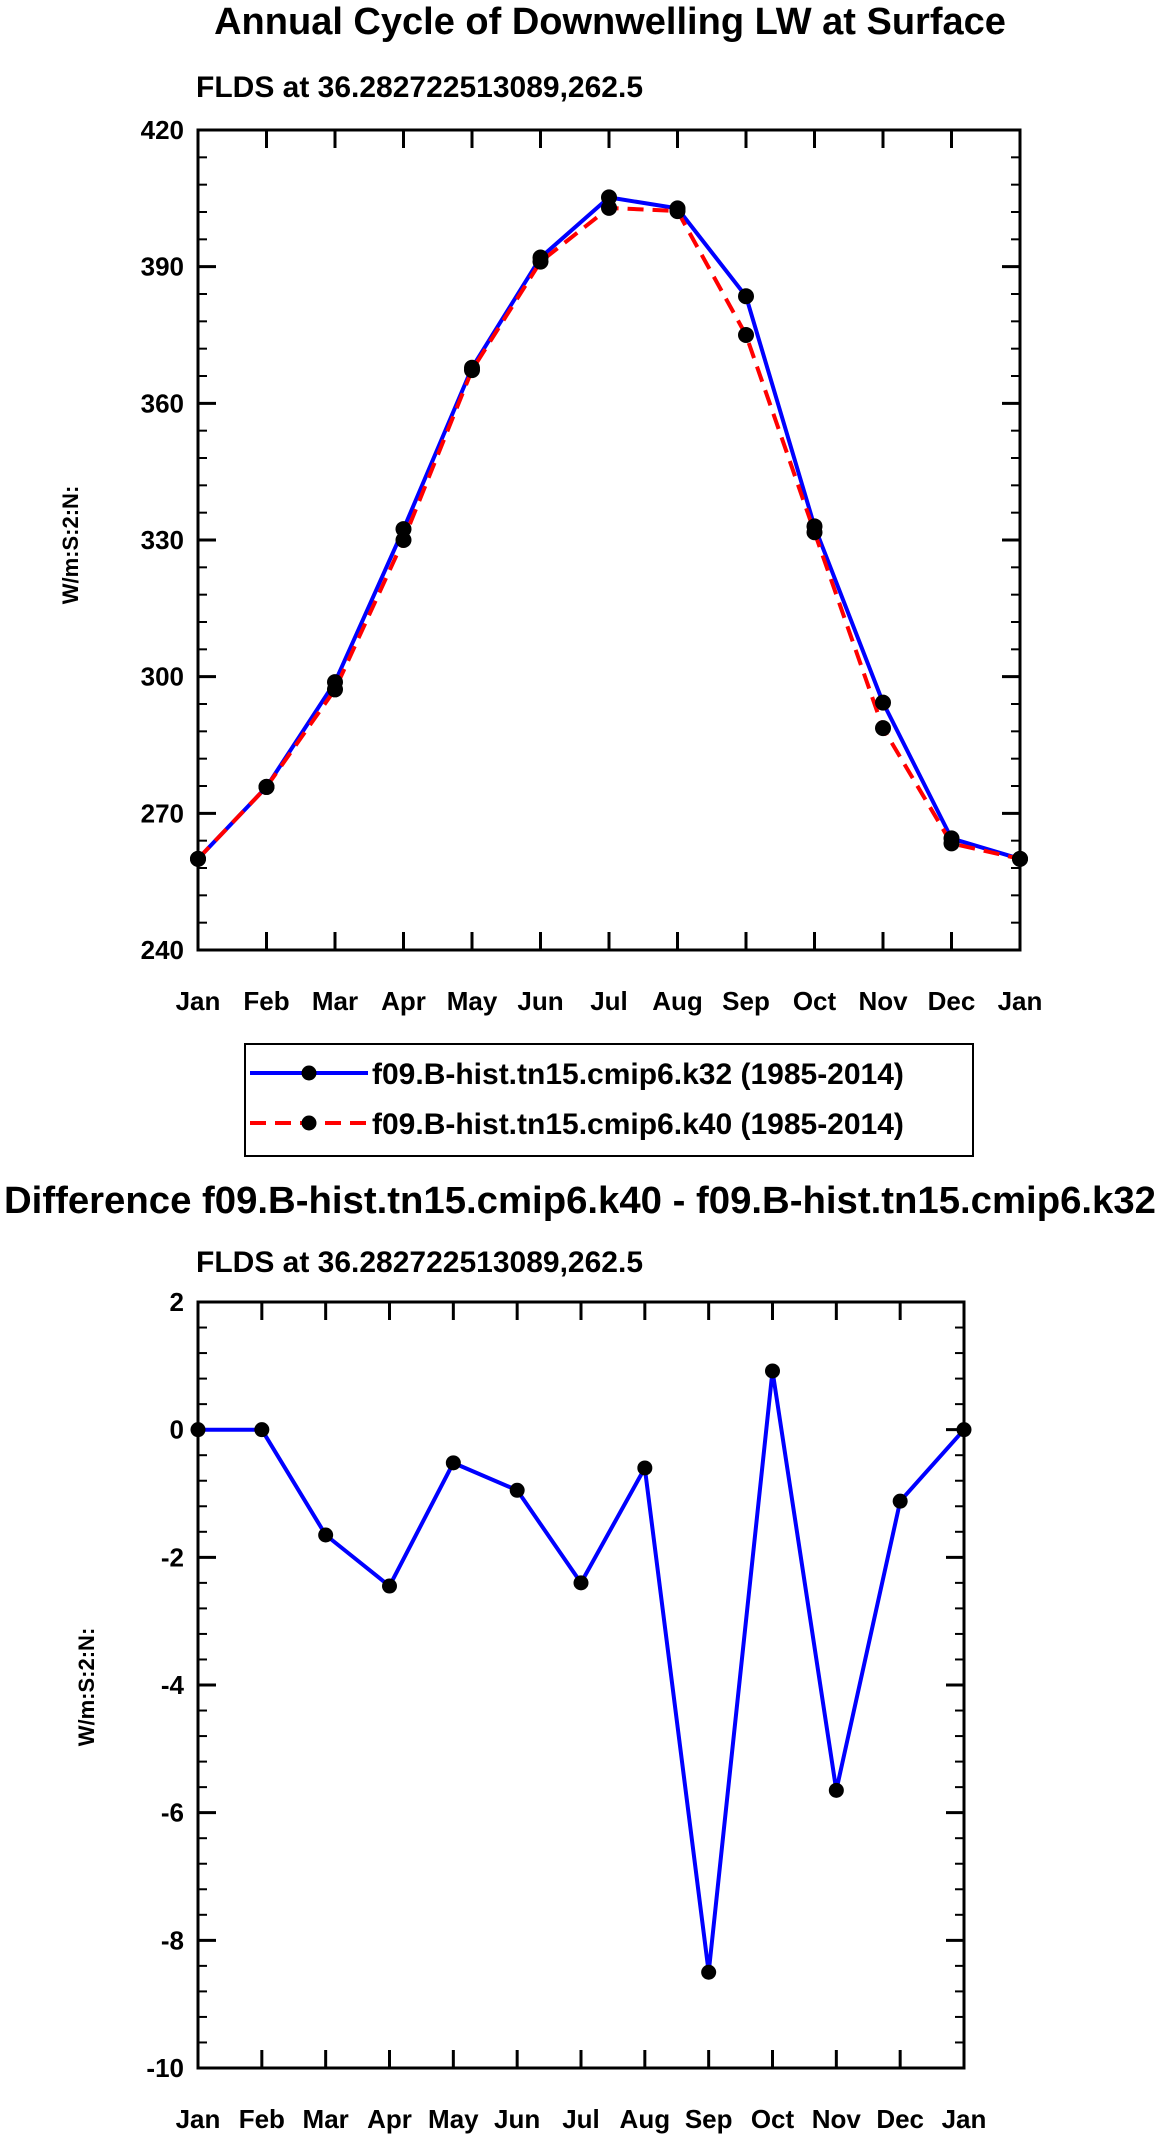 This screenshot has height=2137, width=1161. What do you see at coordinates (262, 1430) in the screenshot?
I see `point-primary-feb` at bounding box center [262, 1430].